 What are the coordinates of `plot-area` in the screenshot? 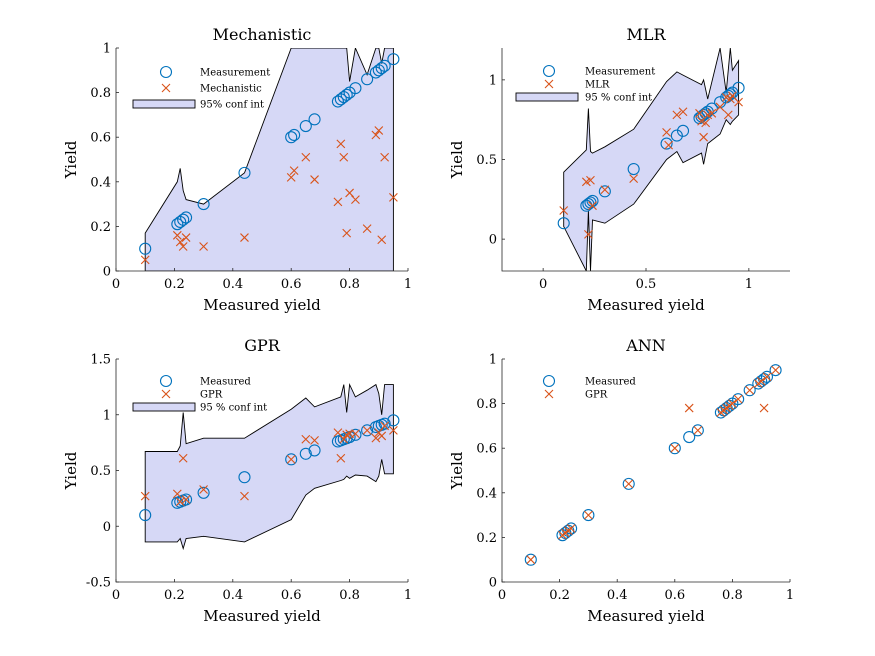 It's located at (653, 465).